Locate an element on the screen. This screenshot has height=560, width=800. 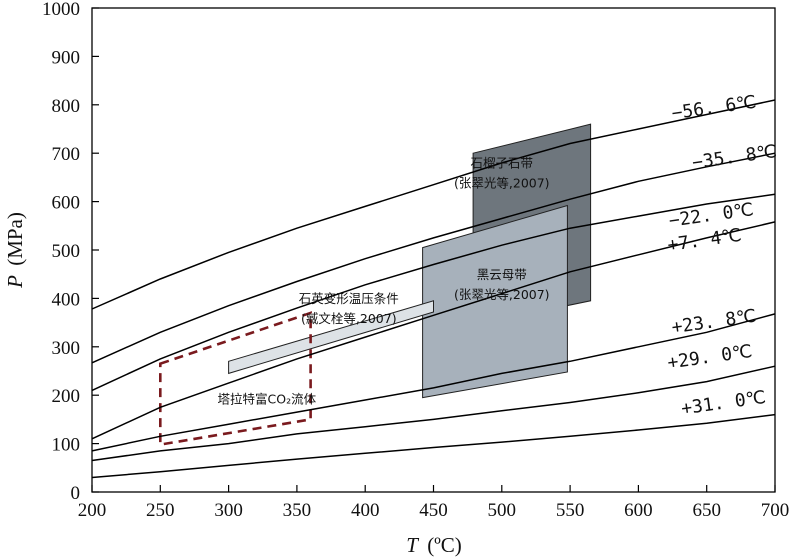
isochore-label-1: −56. 6℃ is located at coordinates (713, 108).